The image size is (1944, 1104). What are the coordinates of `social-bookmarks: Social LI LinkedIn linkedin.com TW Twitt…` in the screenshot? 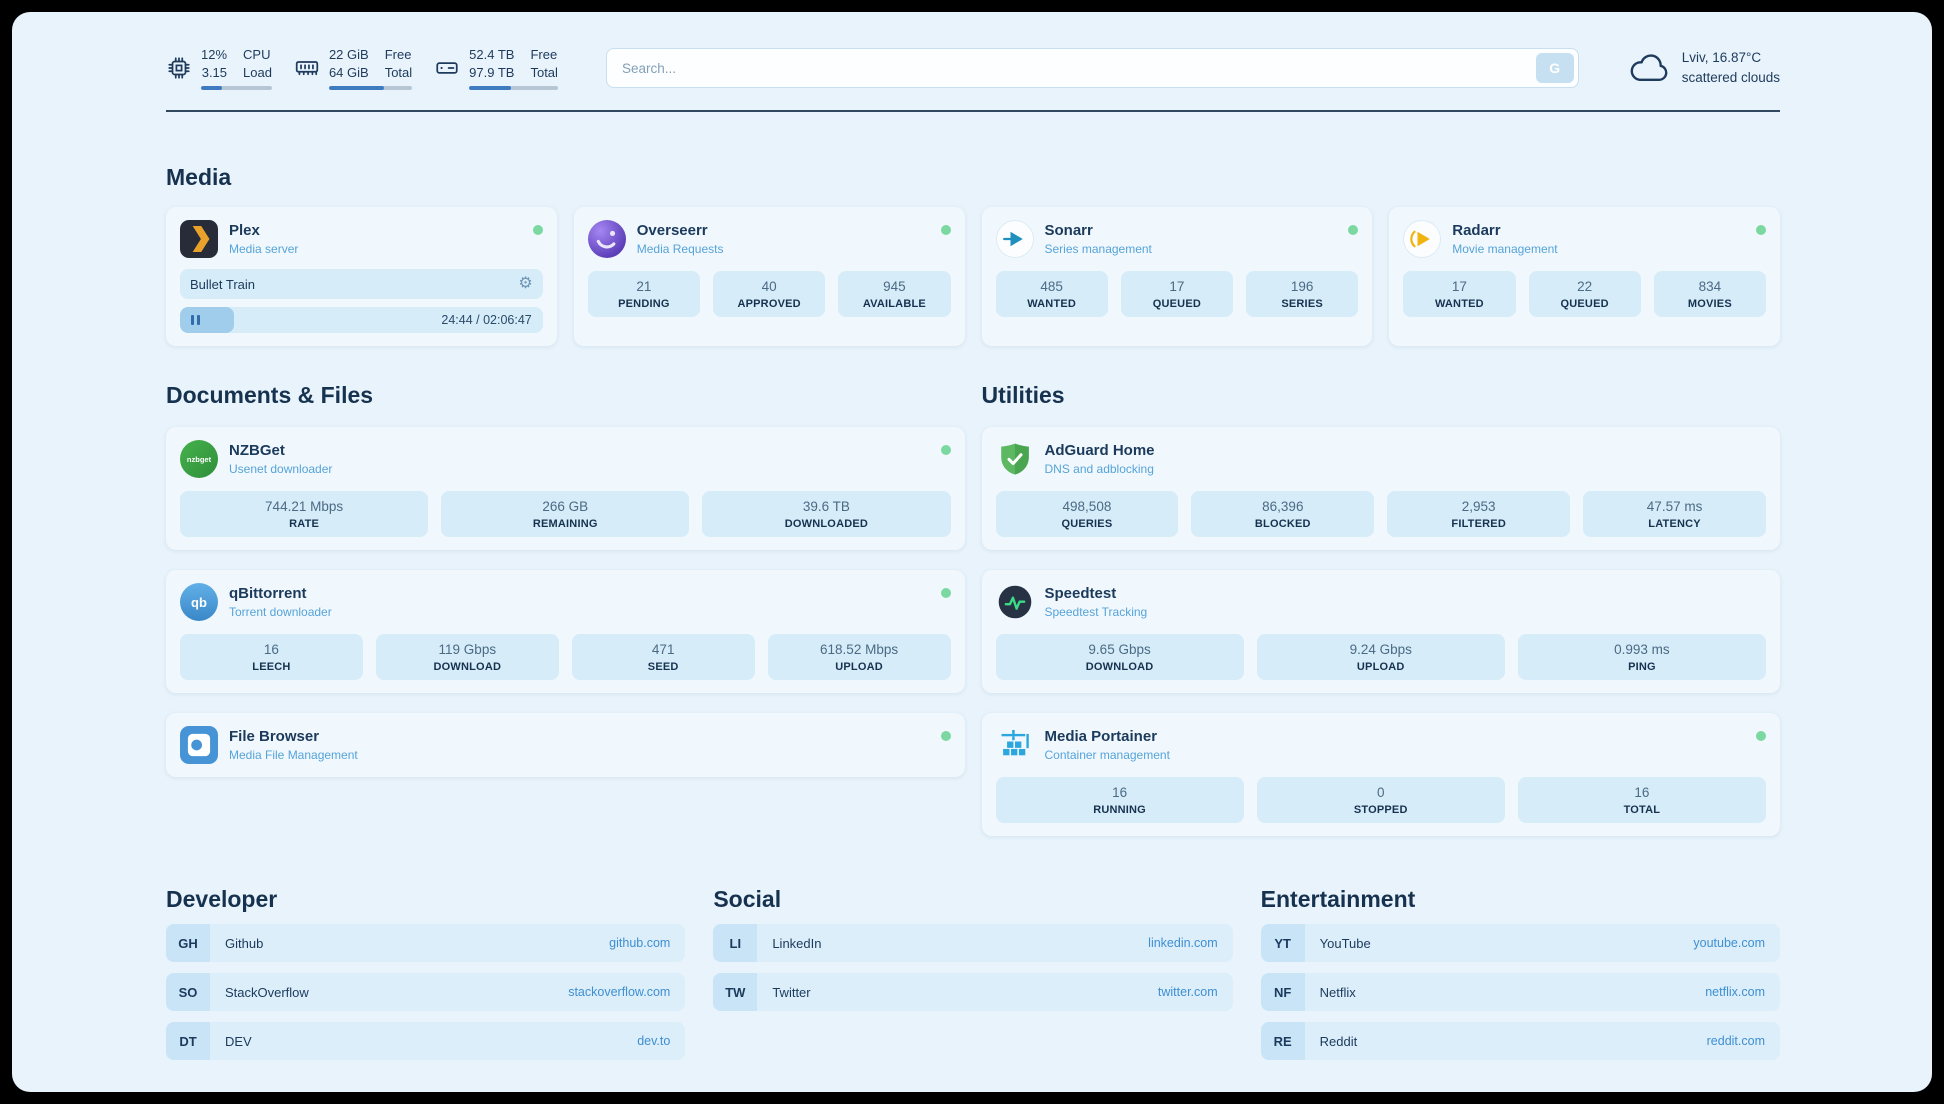 It's located at (973, 949).